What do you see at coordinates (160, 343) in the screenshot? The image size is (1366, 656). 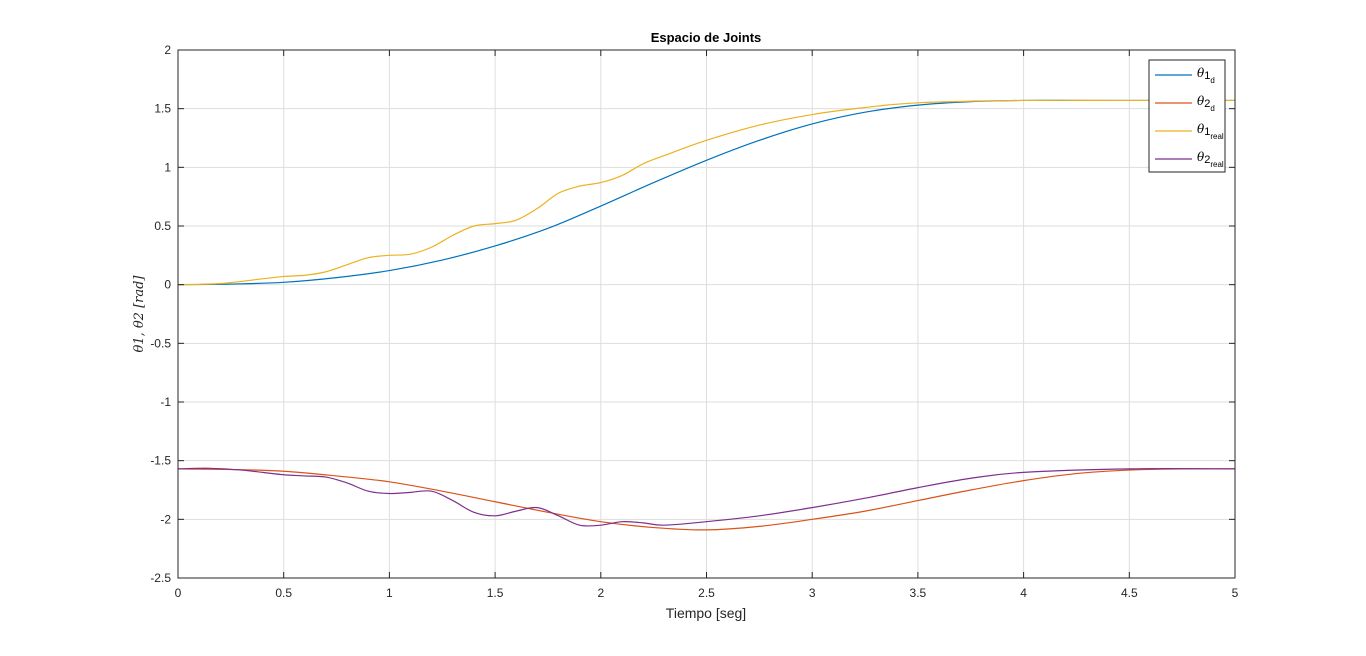 I see `y-tick-label: -0.5` at bounding box center [160, 343].